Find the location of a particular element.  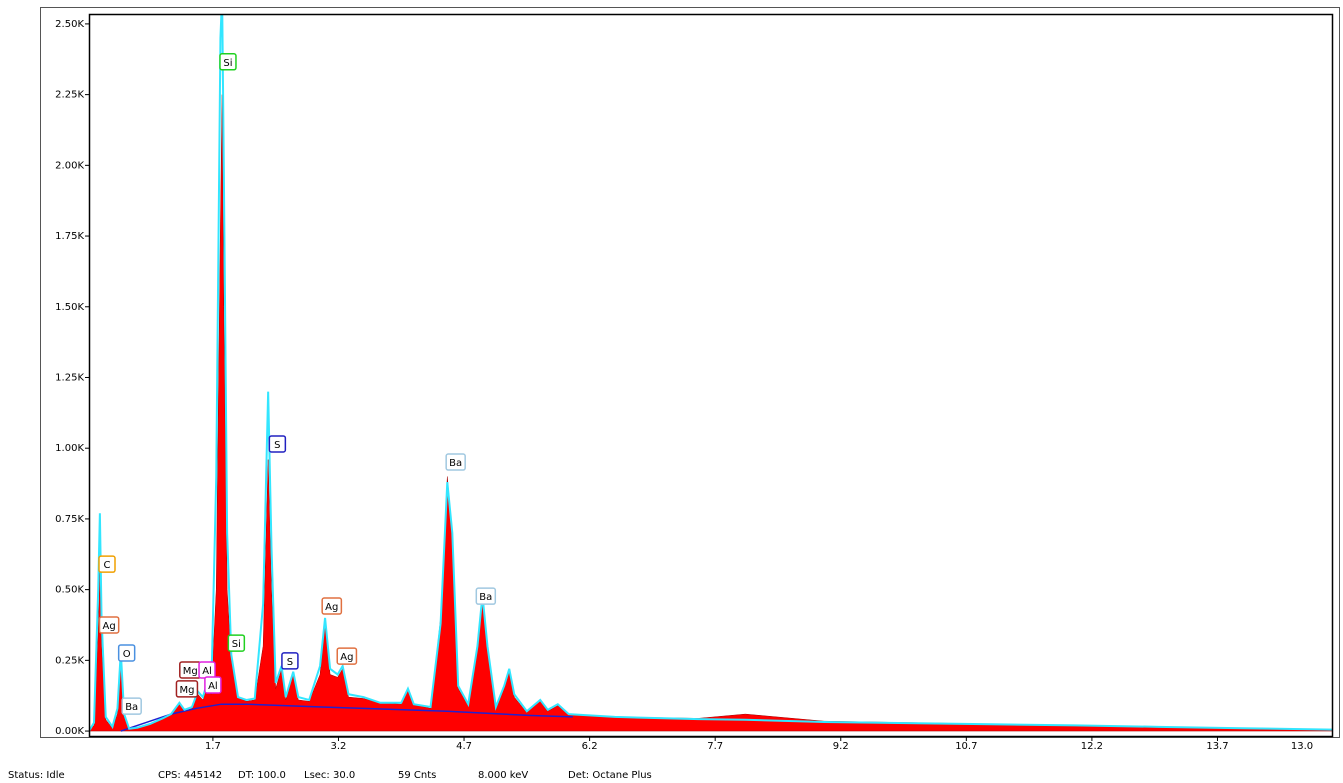

y-tick-label: 1.00K is located at coordinates (69, 448).